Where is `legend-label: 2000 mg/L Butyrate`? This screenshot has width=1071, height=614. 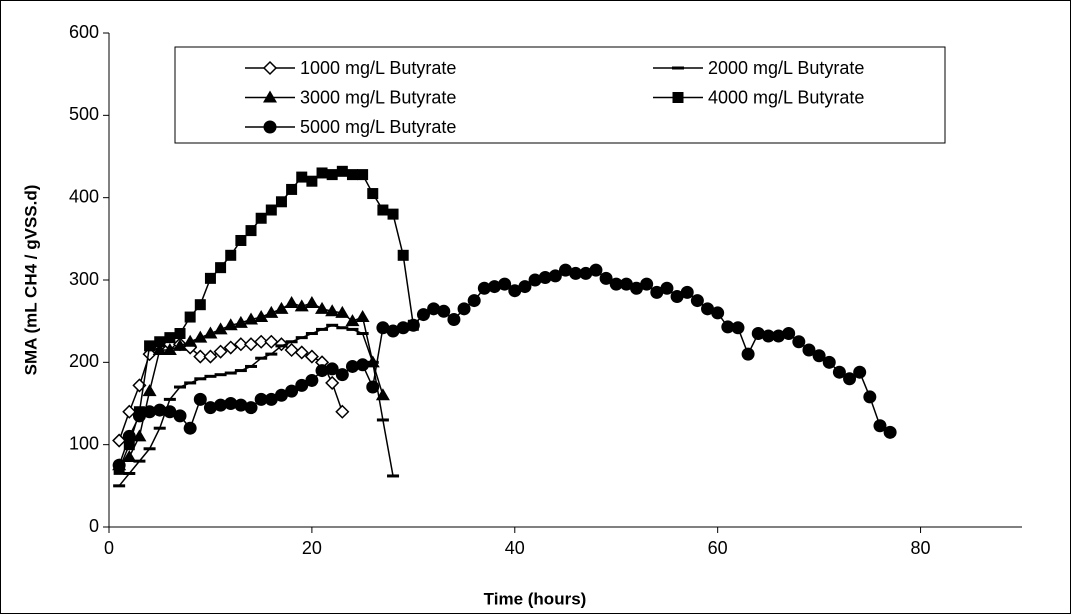
legend-label: 2000 mg/L Butyrate is located at coordinates (786, 68).